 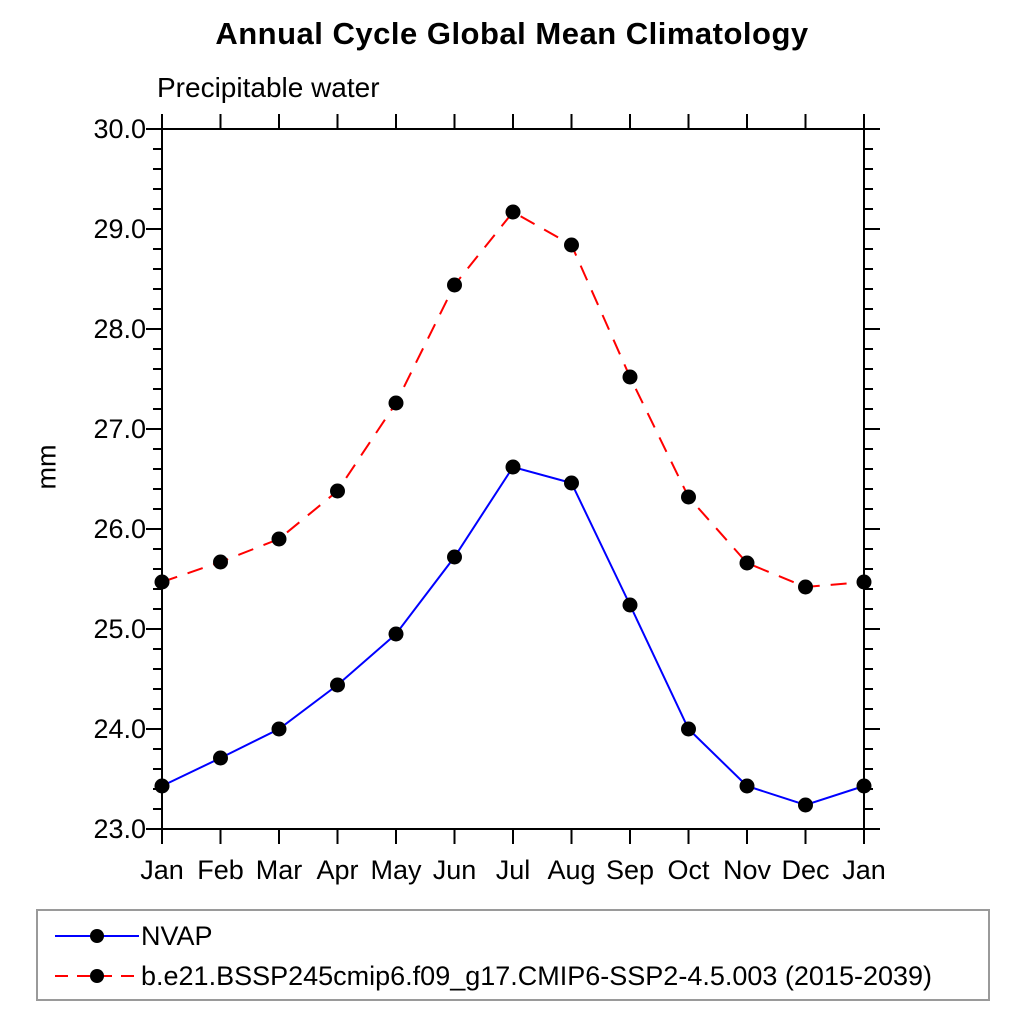 I want to click on x-tick-label: Dec, so click(x=805, y=870).